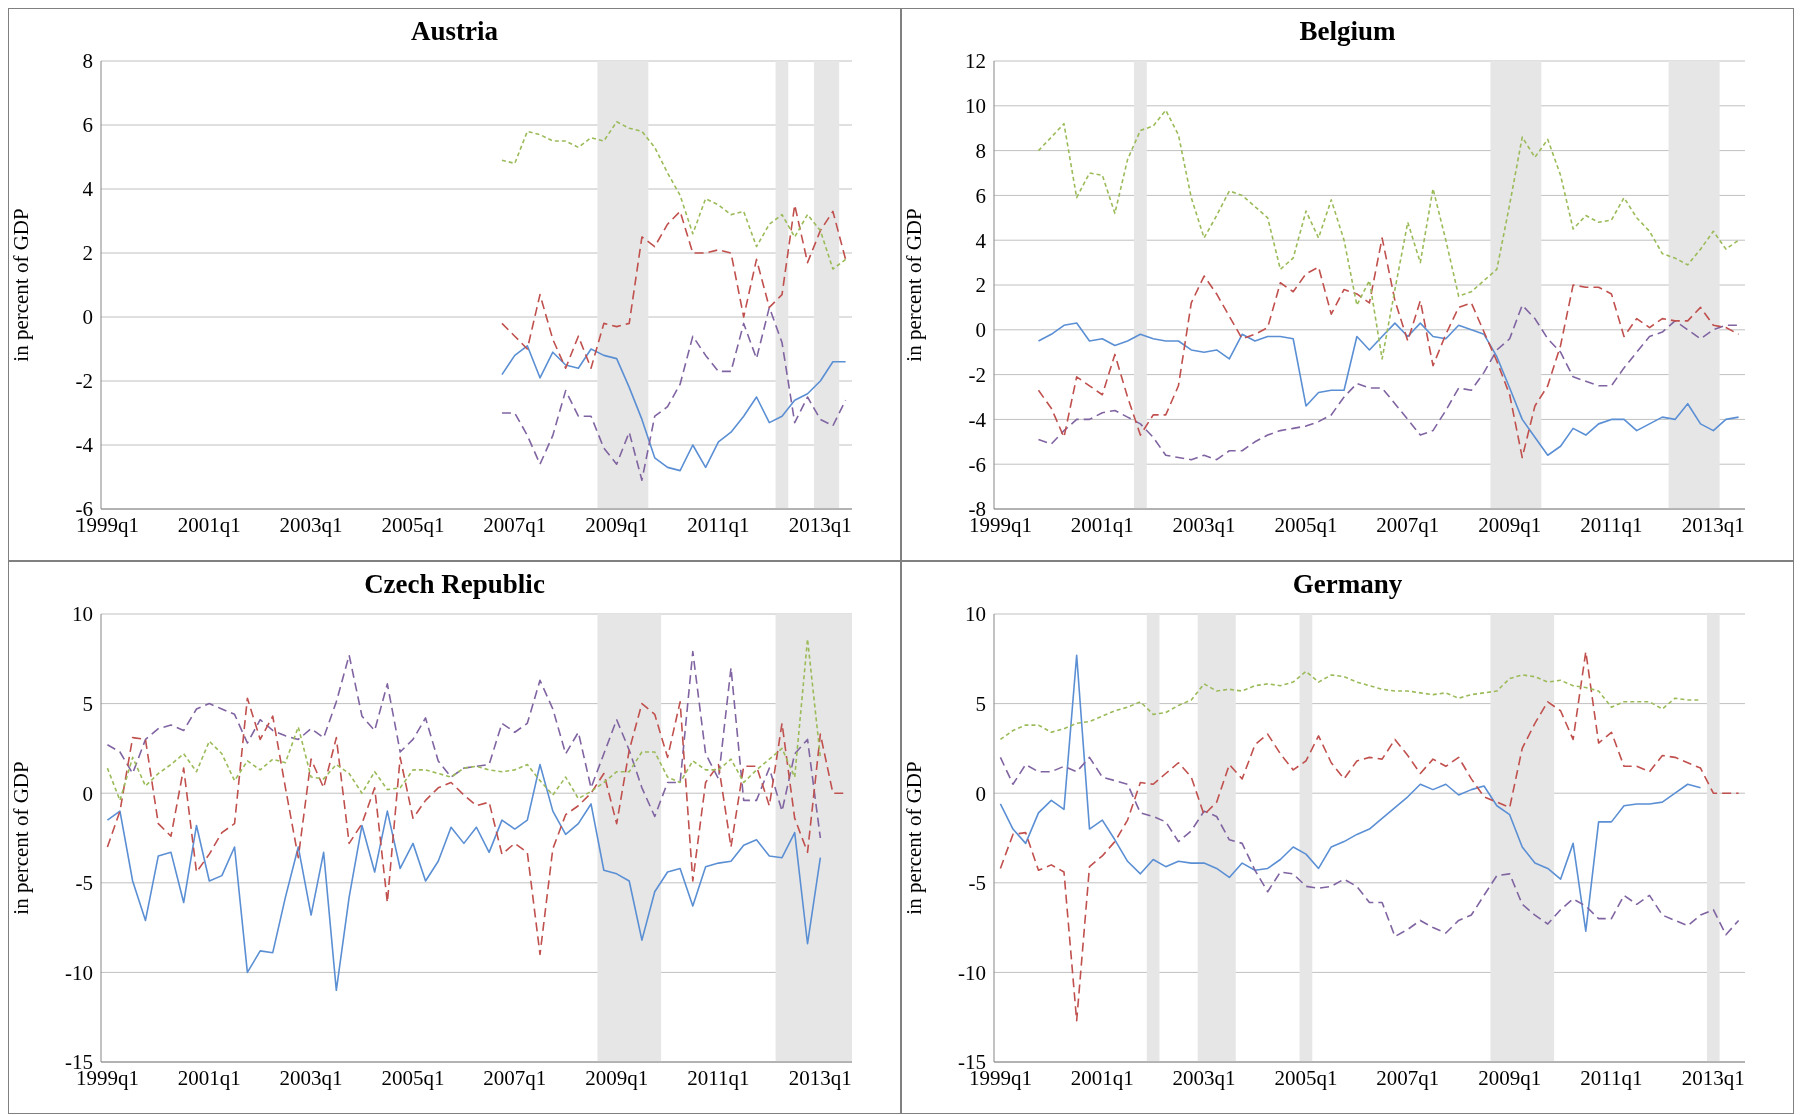  I want to click on chart-title: Austria, so click(454, 31).